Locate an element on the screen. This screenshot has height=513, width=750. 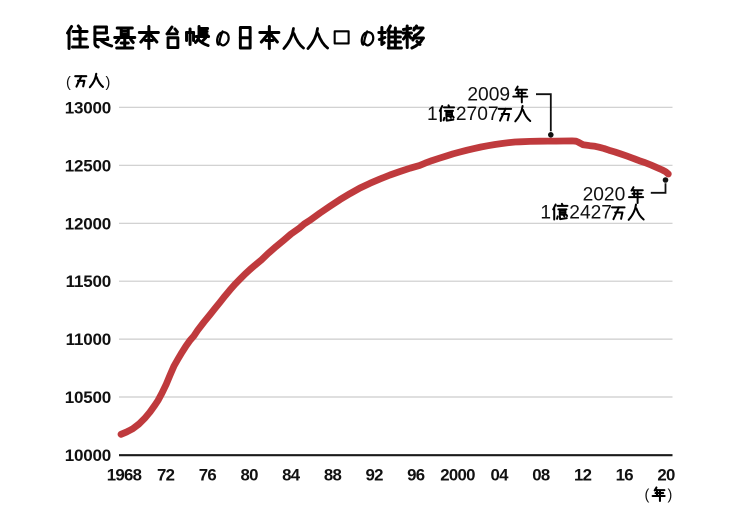
svg-text: 96 is located at coordinates (416, 475).